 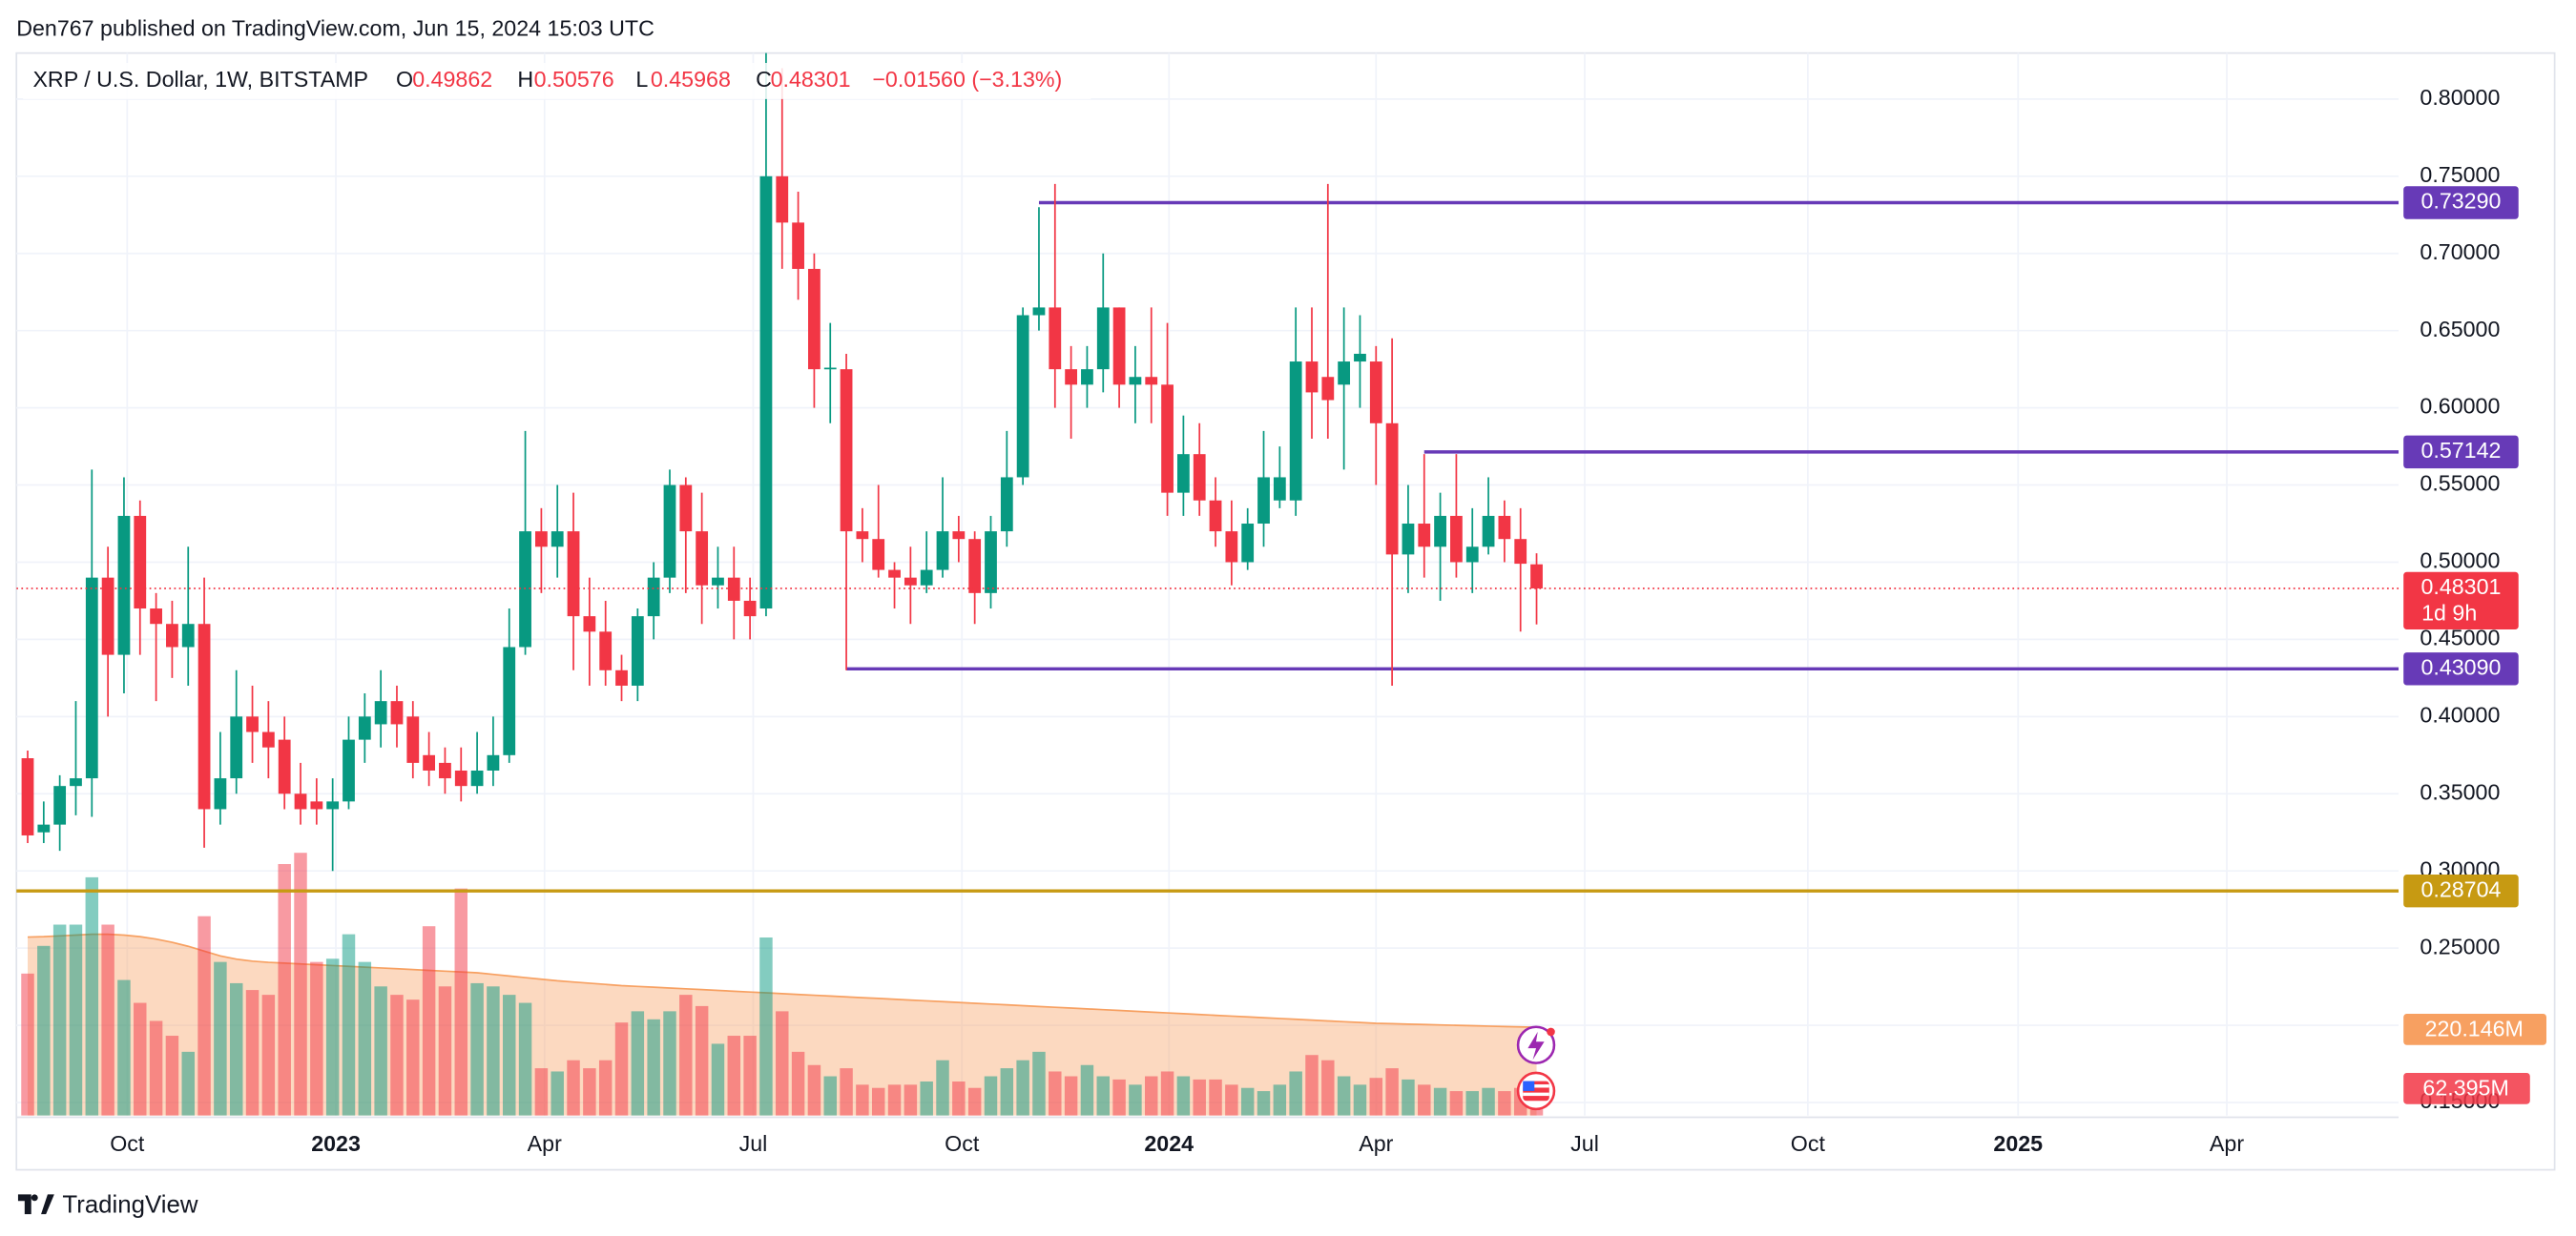 What do you see at coordinates (2460, 483) in the screenshot?
I see `y-tick-label: 0.55000` at bounding box center [2460, 483].